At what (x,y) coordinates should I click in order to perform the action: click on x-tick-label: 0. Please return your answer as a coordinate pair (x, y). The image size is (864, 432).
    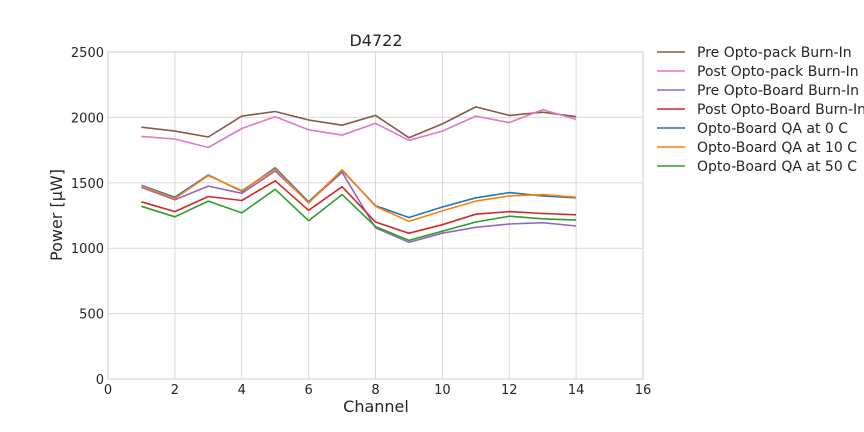
    Looking at the image, I should click on (108, 390).